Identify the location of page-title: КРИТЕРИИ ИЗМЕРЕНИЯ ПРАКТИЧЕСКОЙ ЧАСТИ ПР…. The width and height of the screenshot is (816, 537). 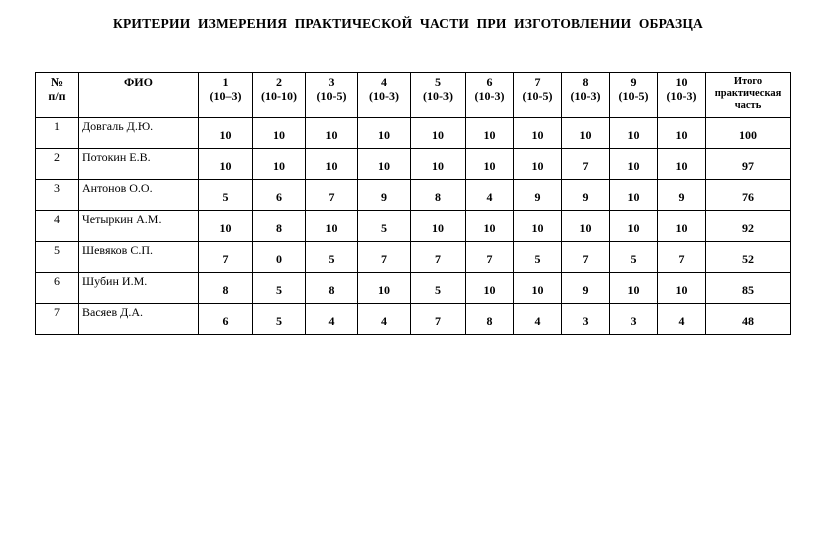
(408, 23).